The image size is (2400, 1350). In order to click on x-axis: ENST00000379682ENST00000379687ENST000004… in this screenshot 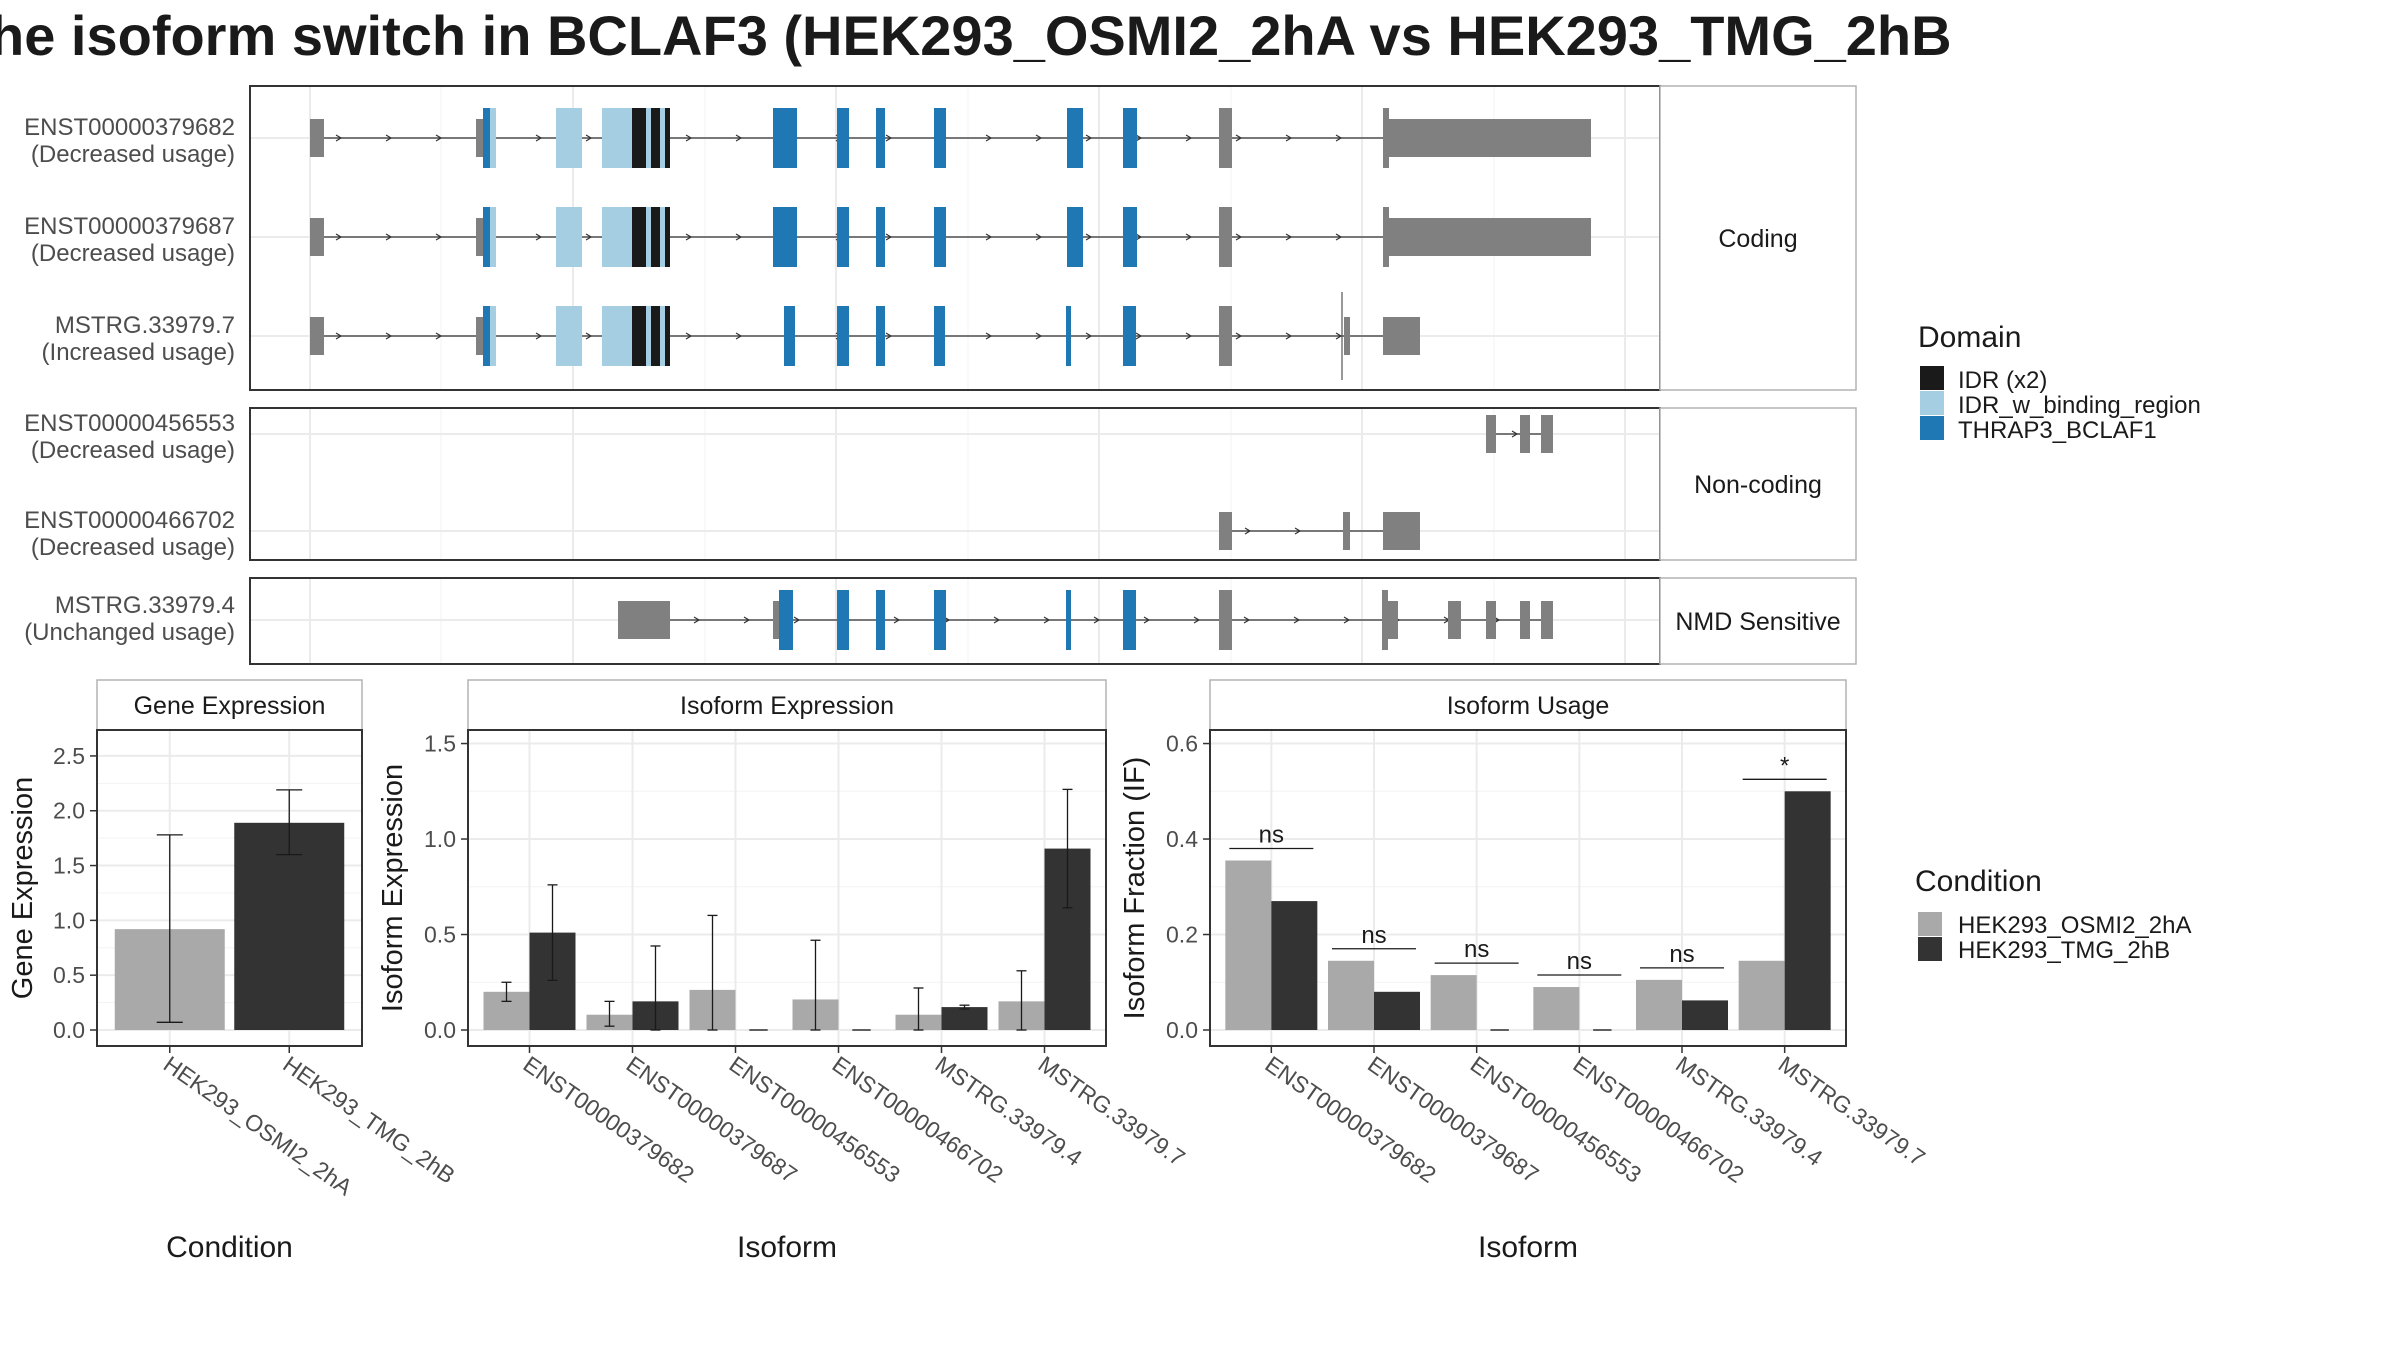, I will do `click(1595, 1117)`.